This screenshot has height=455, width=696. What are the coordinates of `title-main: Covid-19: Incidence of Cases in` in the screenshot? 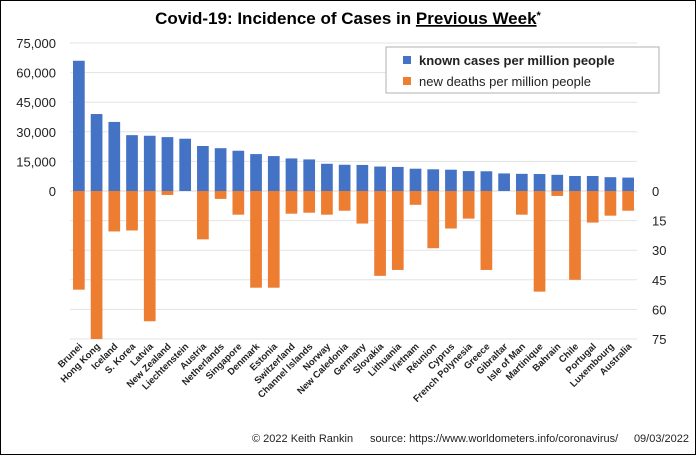 It's located at (285, 18).